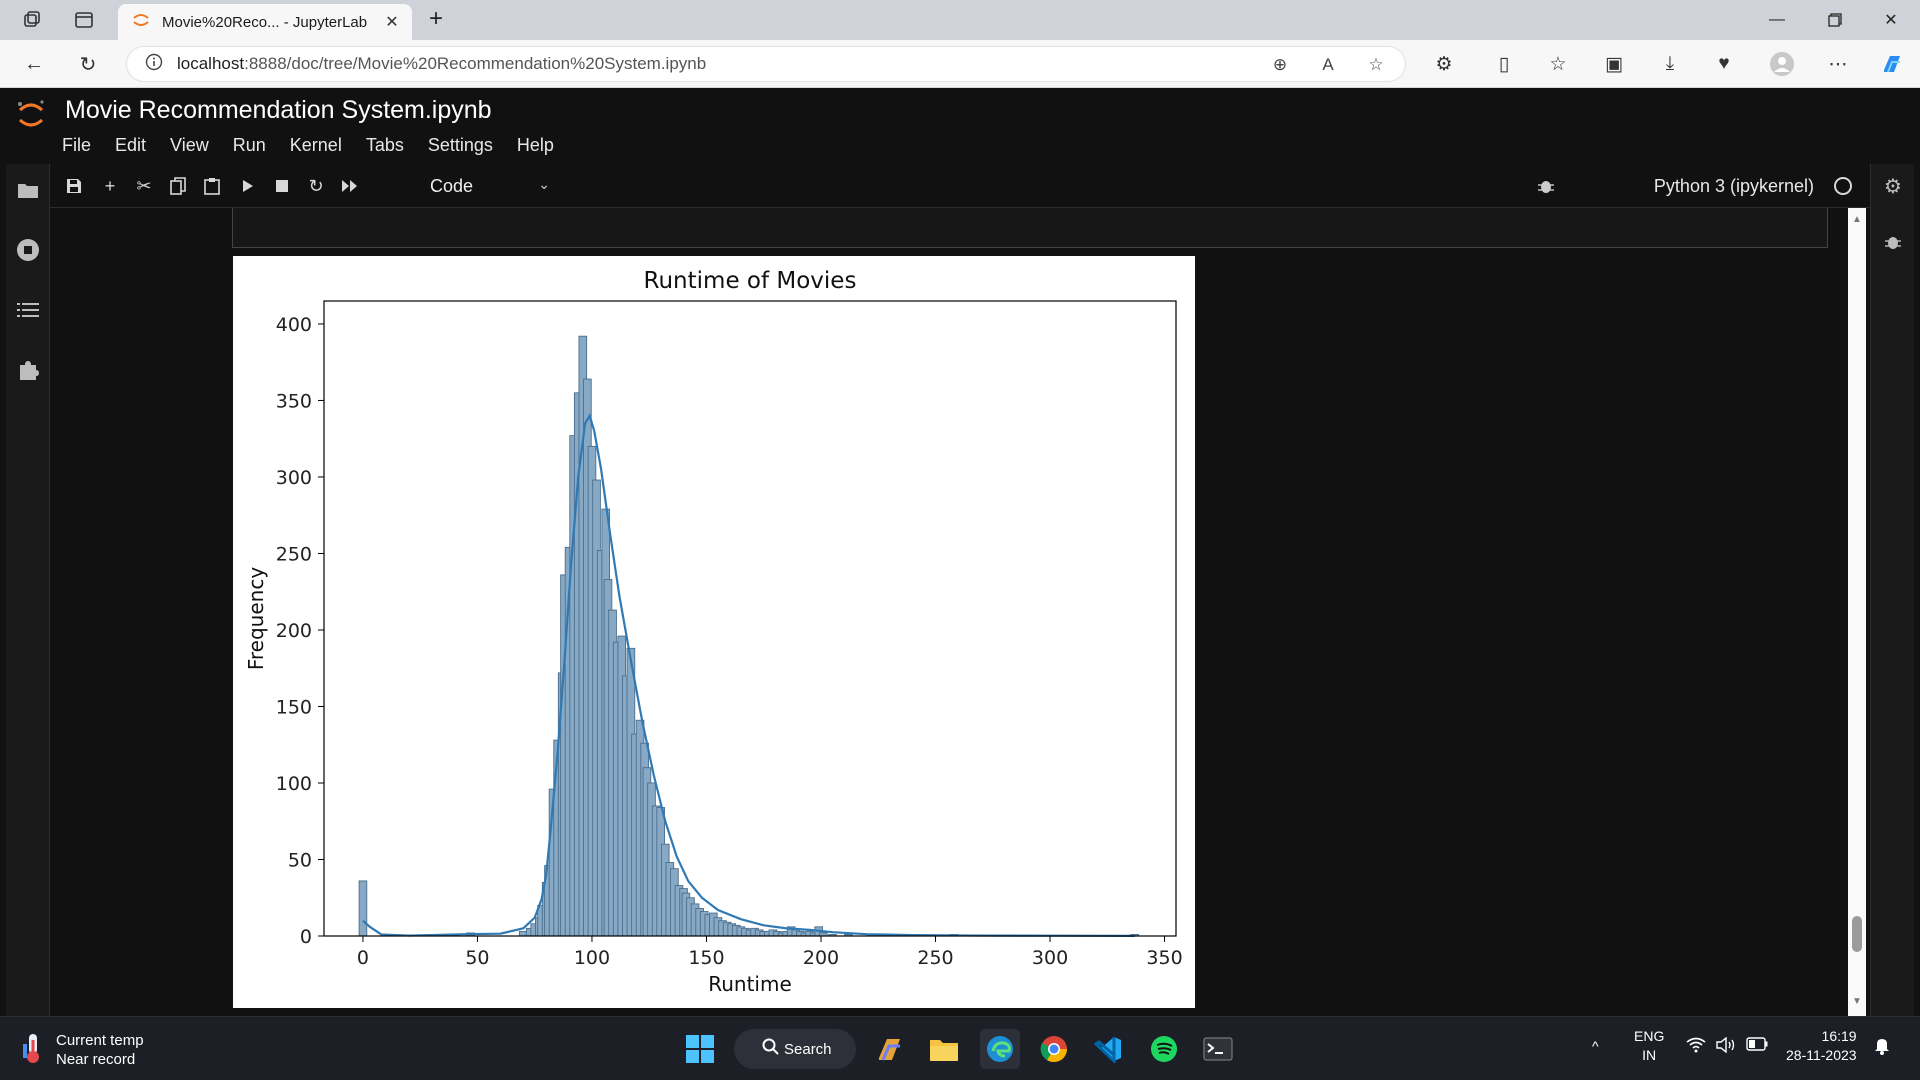 This screenshot has width=1920, height=1080. Describe the element at coordinates (1328, 64) in the screenshot. I see `read-aloud-icon: A` at that location.